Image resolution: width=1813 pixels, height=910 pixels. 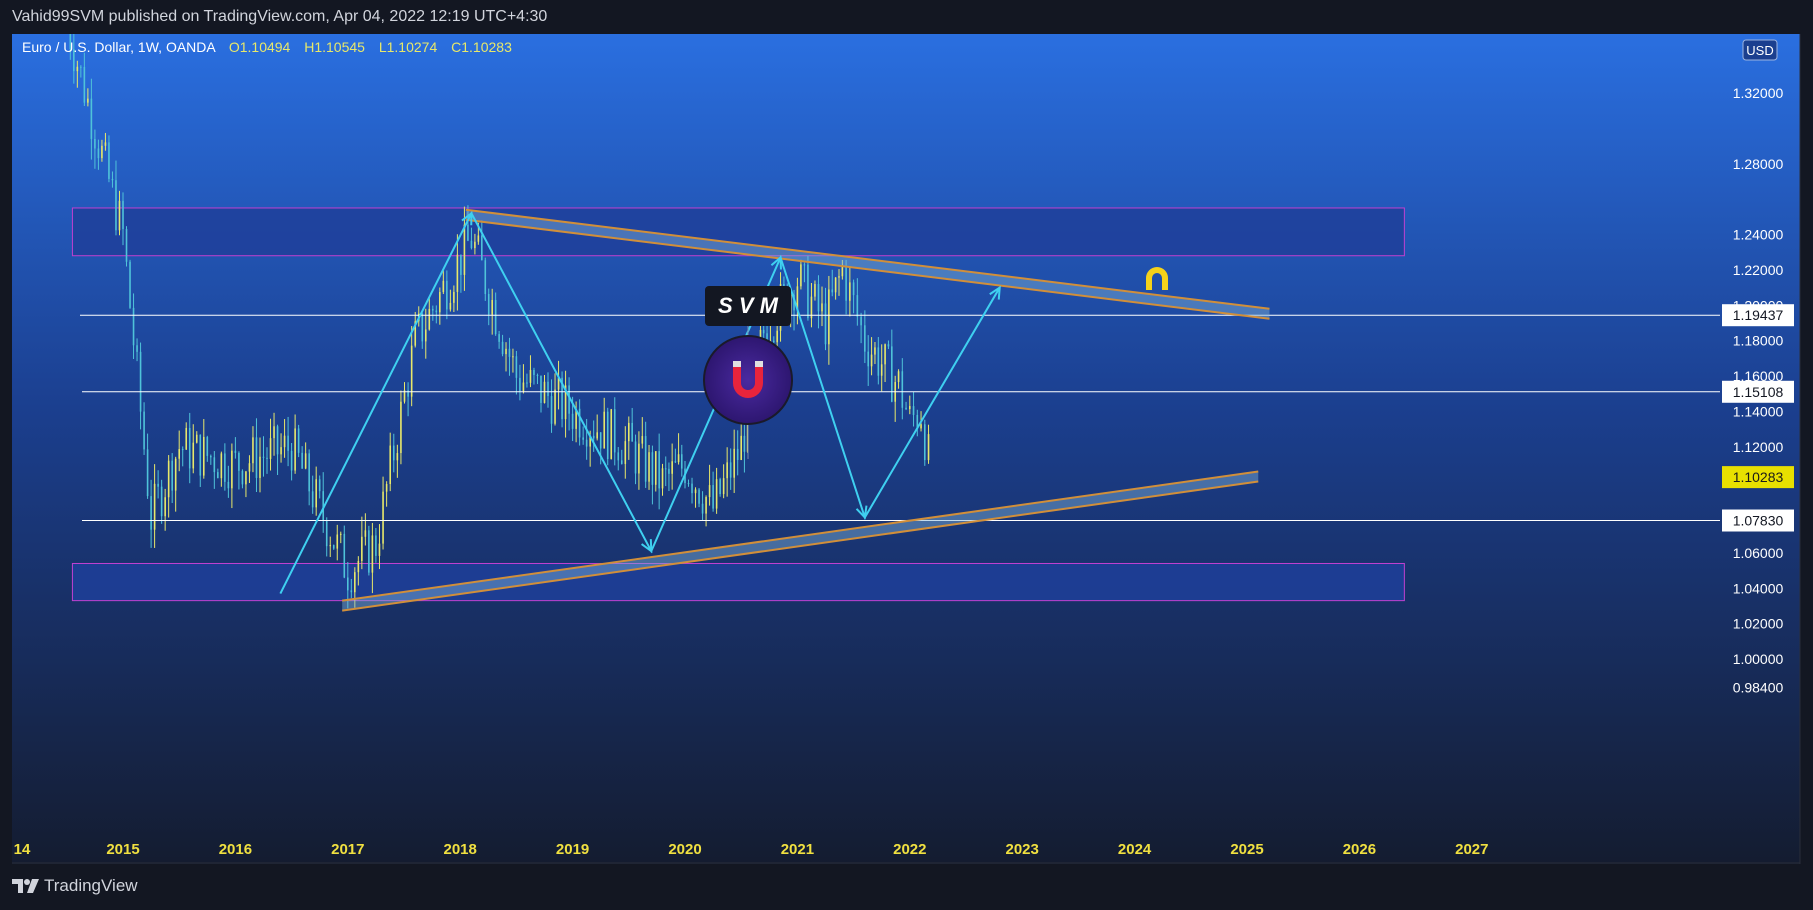 I want to click on target-magnet-icon, so click(x=1157, y=278).